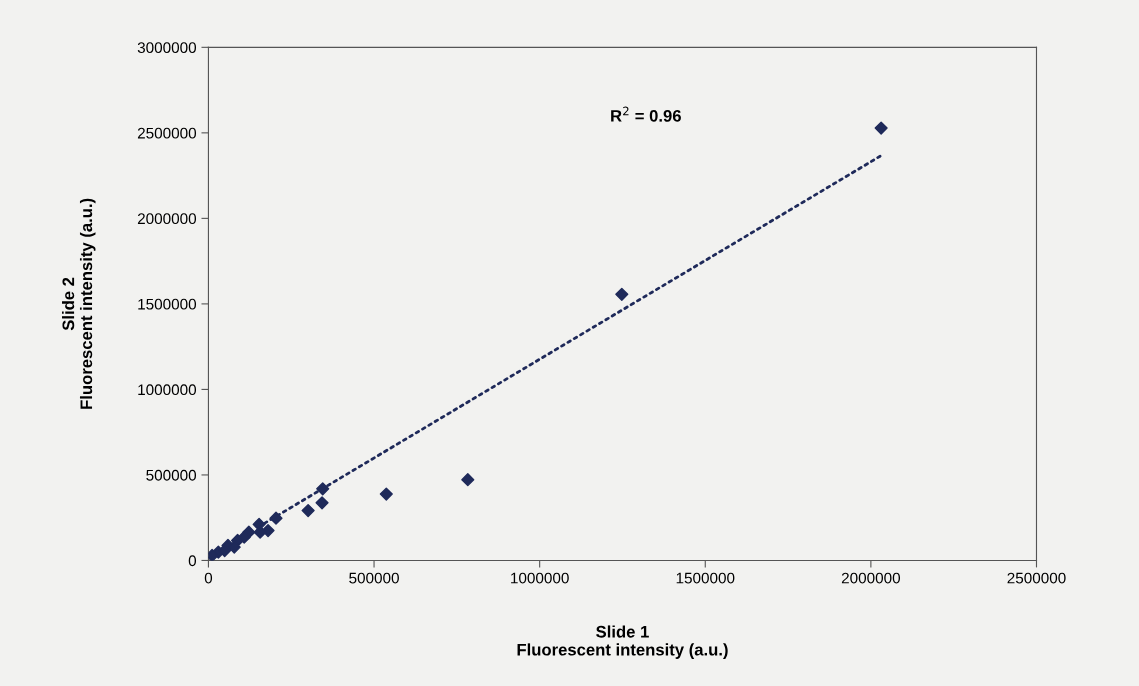 This screenshot has width=1139, height=686. What do you see at coordinates (705, 578) in the screenshot?
I see `x-tick-label: 1500000` at bounding box center [705, 578].